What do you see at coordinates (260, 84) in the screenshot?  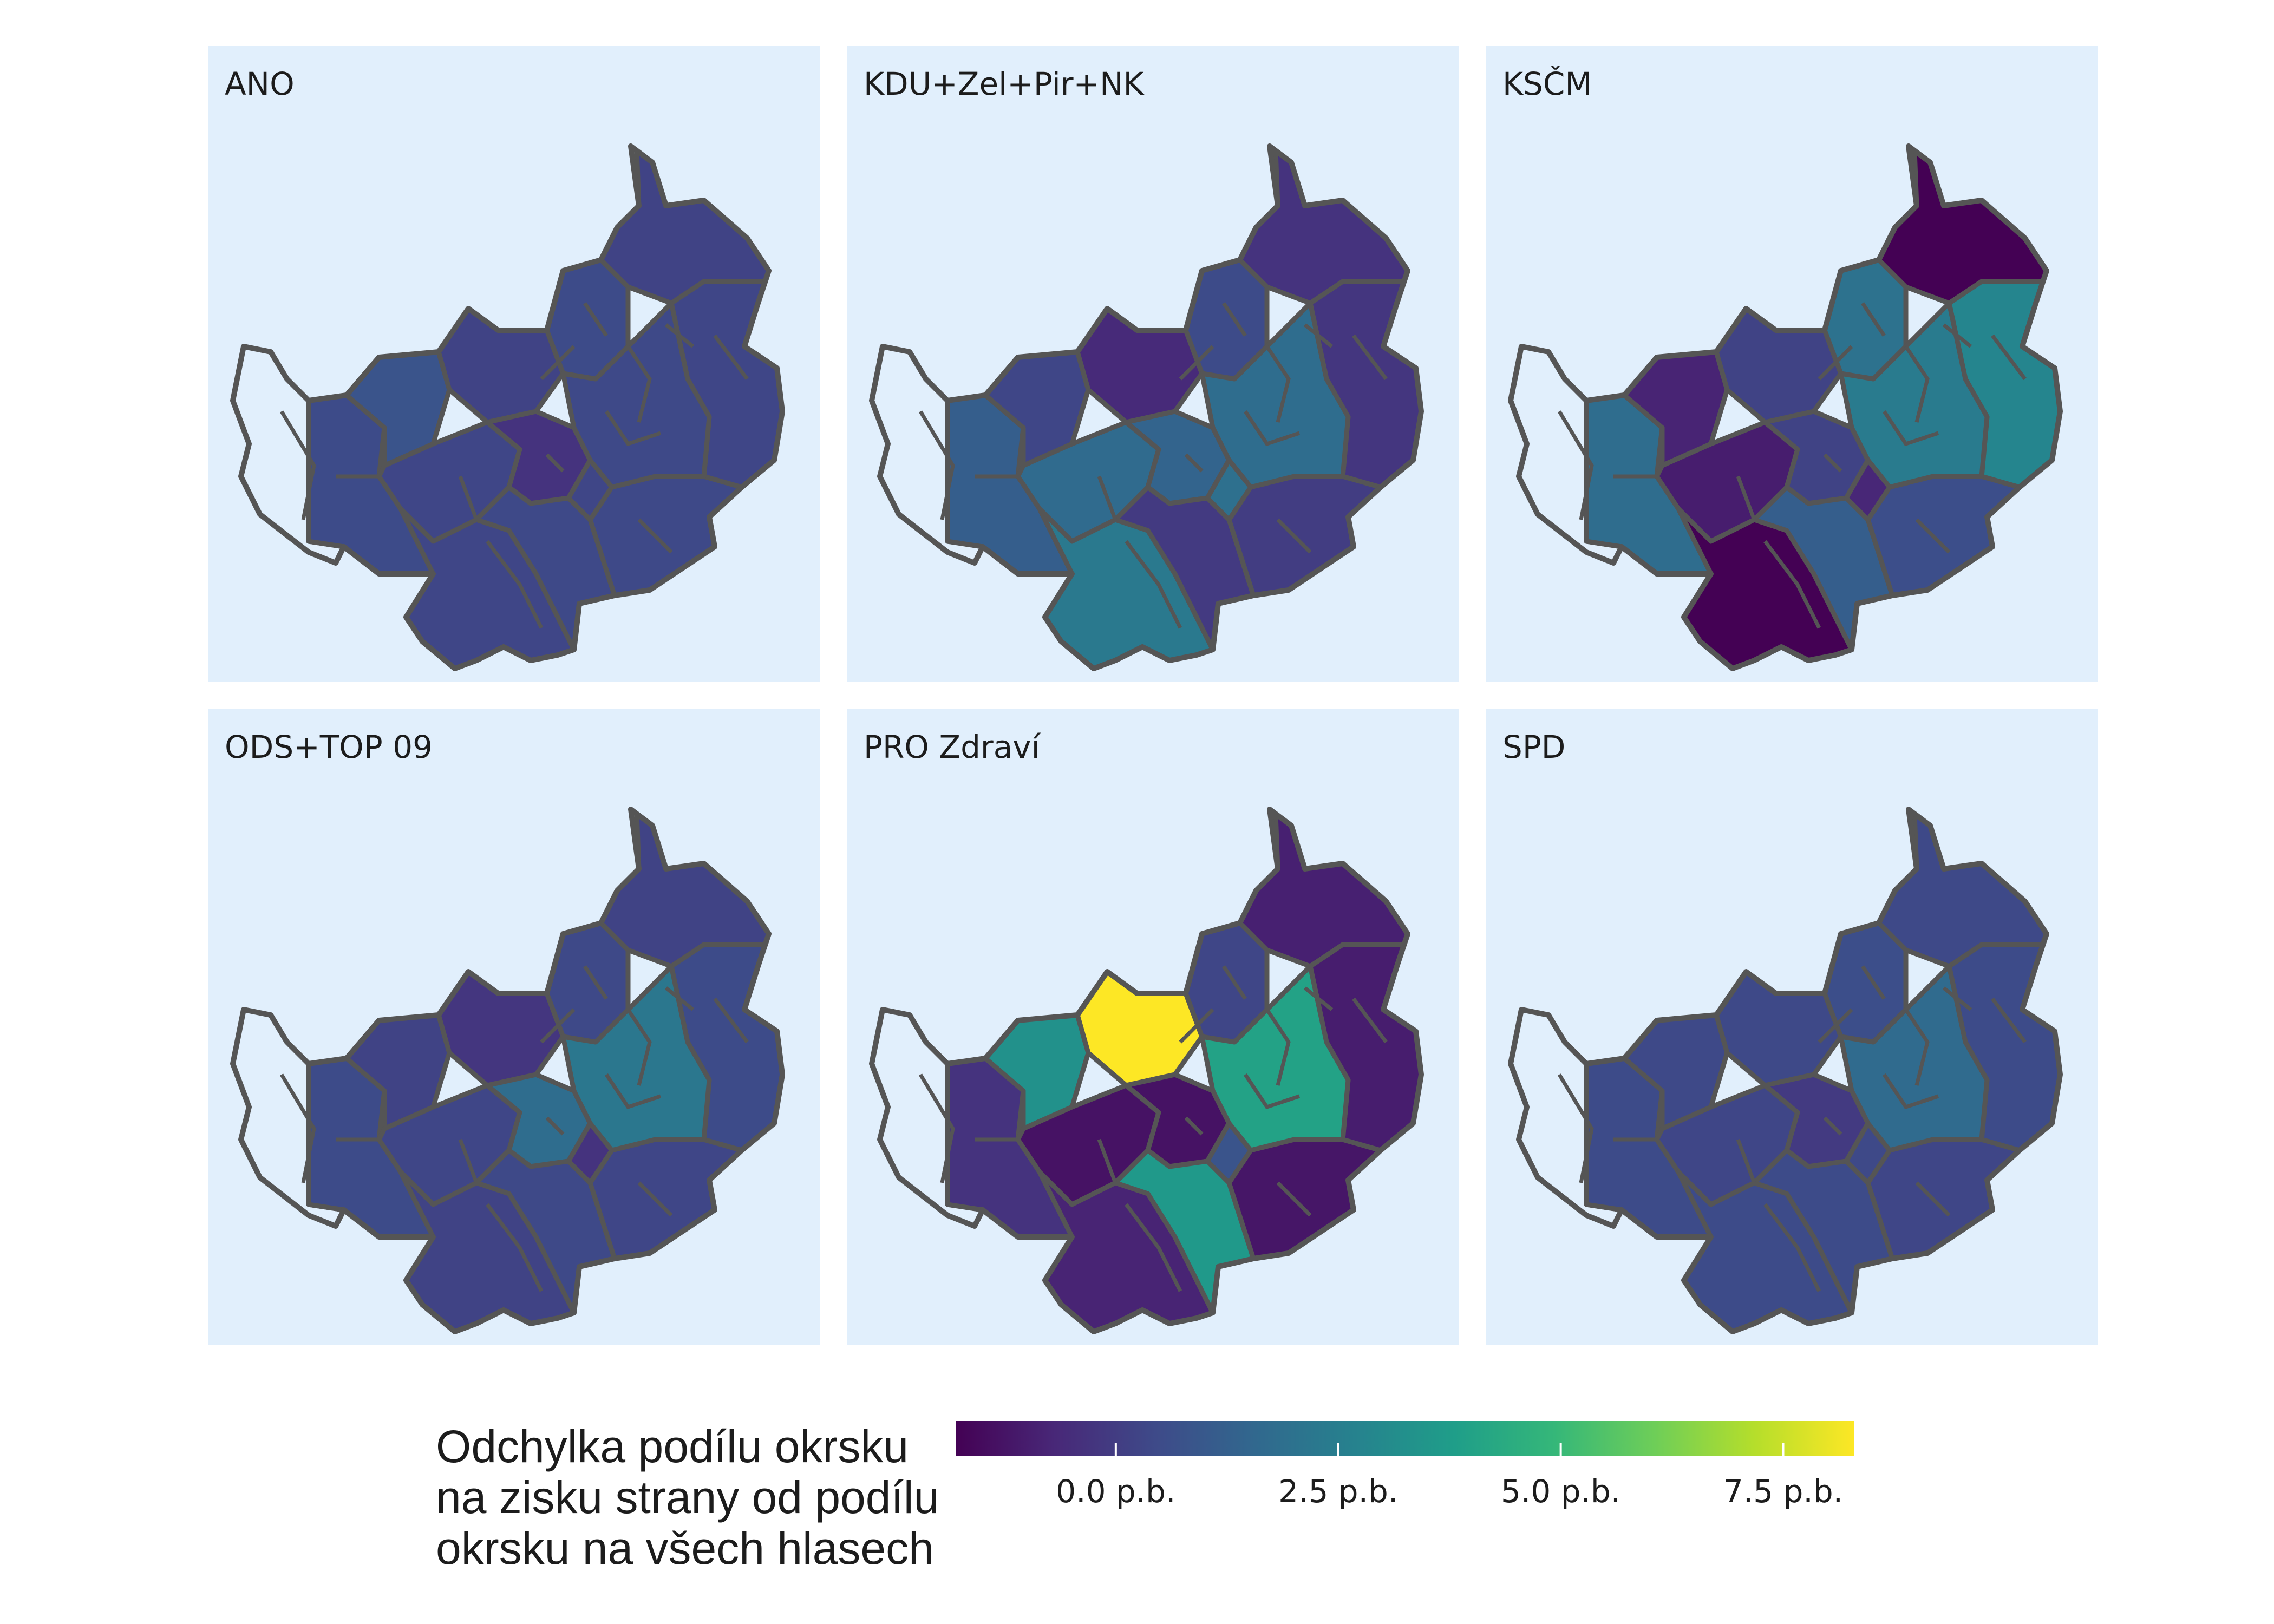 I see `panel-title: ANO` at bounding box center [260, 84].